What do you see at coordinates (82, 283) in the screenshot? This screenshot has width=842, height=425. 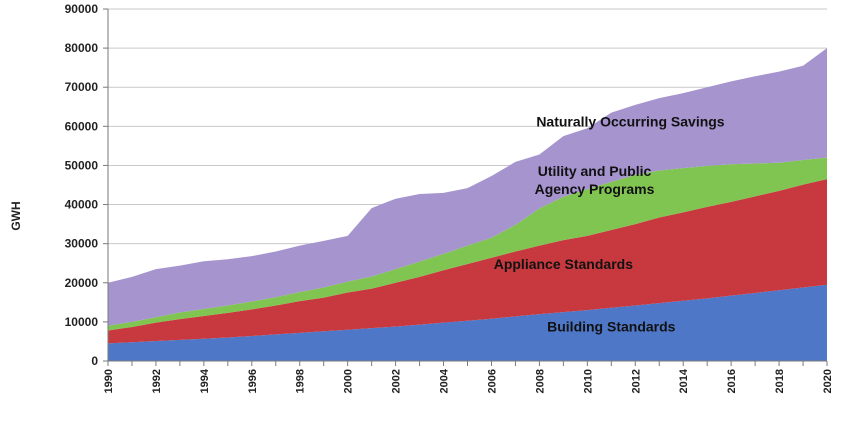 I see `y-tick-label-2: 20000` at bounding box center [82, 283].